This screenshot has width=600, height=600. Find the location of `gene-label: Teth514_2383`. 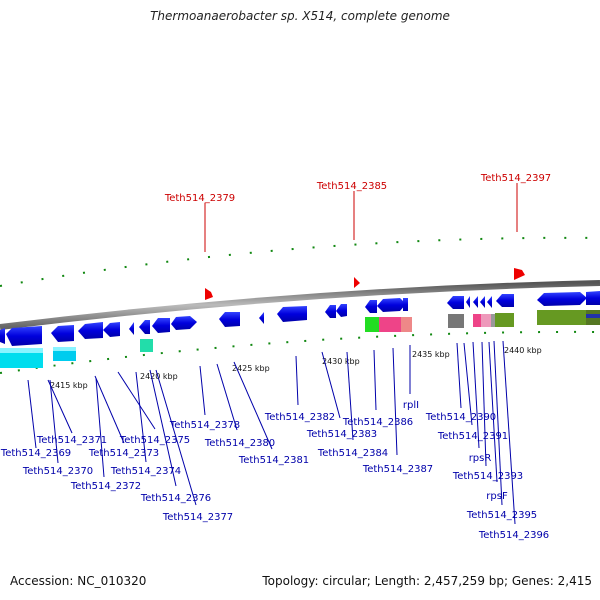

gene-label: Teth514_2383 is located at coordinates (341, 434).